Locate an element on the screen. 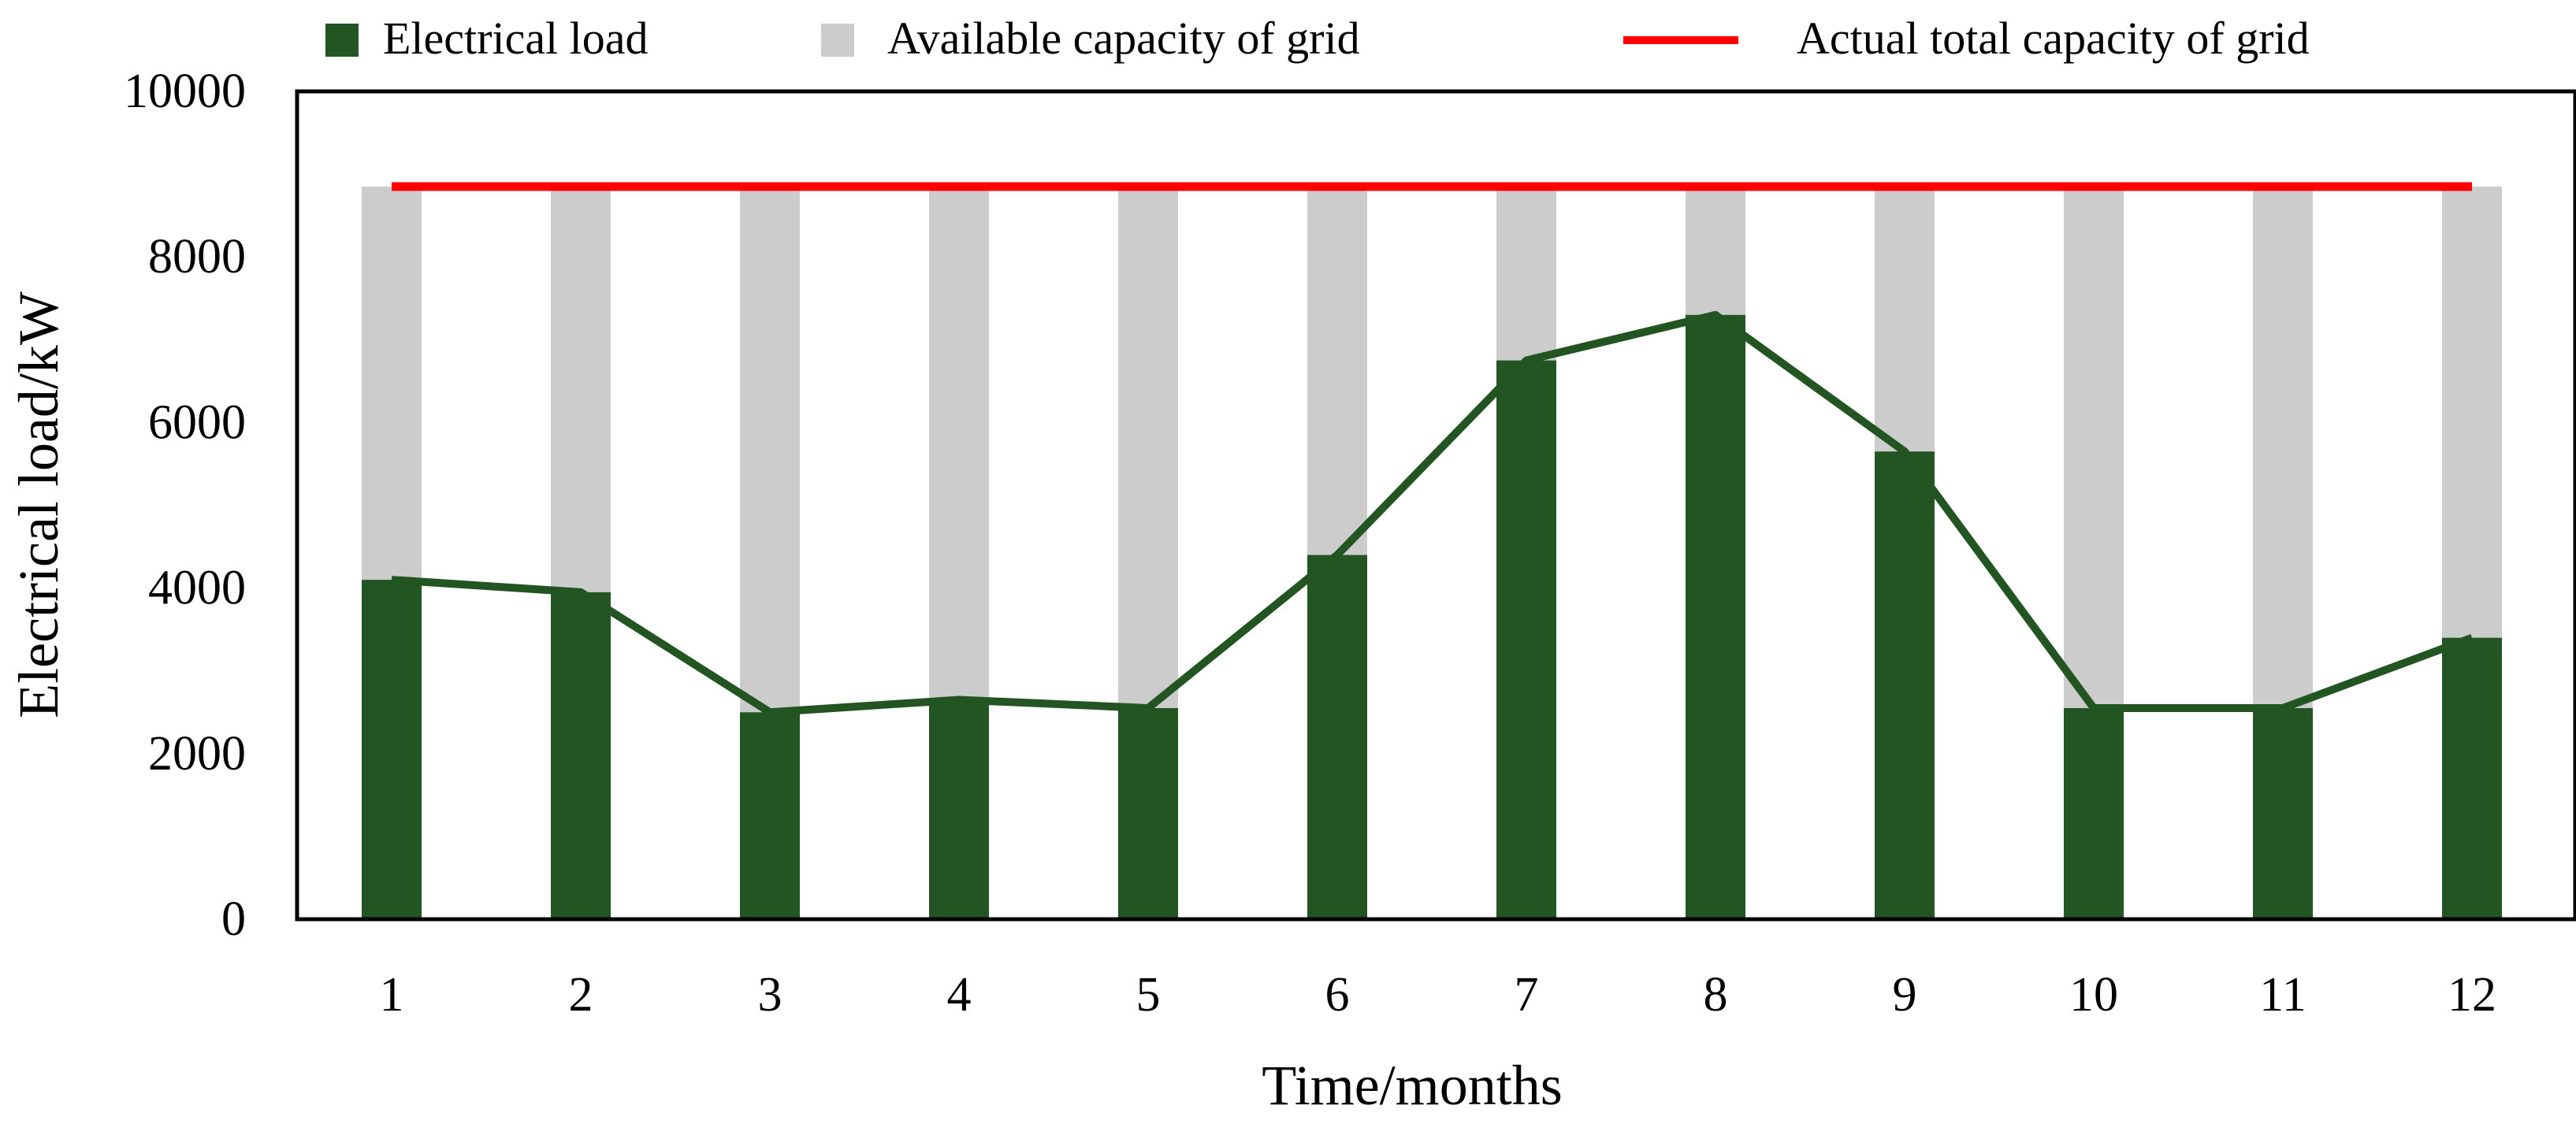  x-tick-label: 11 is located at coordinates (2283, 995).